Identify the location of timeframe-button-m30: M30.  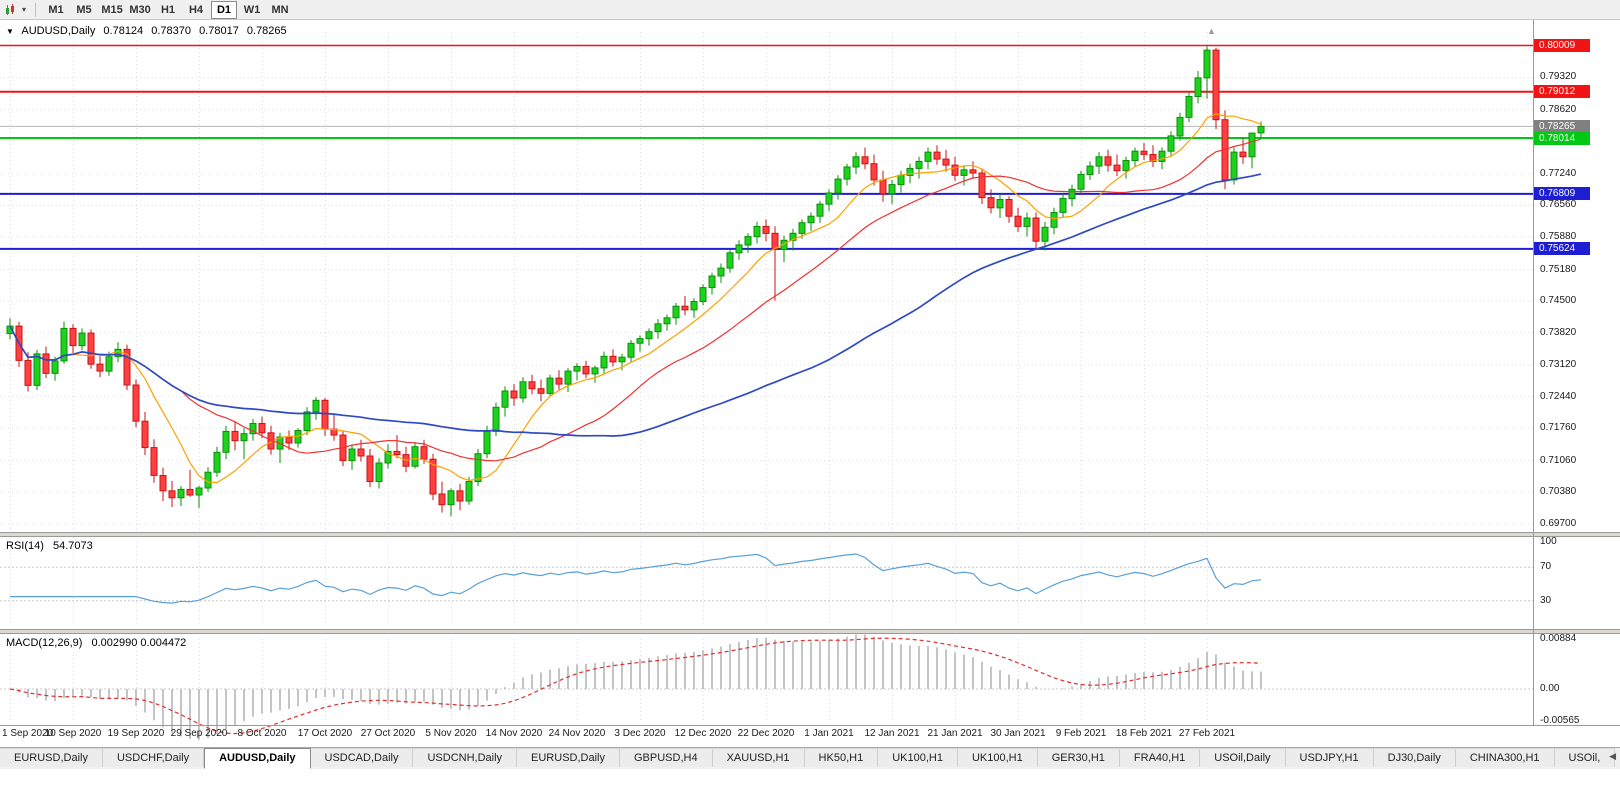
(140, 9).